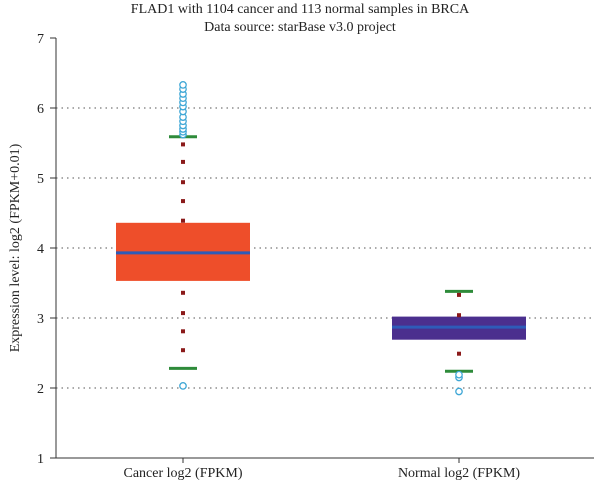  What do you see at coordinates (40, 179) in the screenshot?
I see `y-tick-label: 5` at bounding box center [40, 179].